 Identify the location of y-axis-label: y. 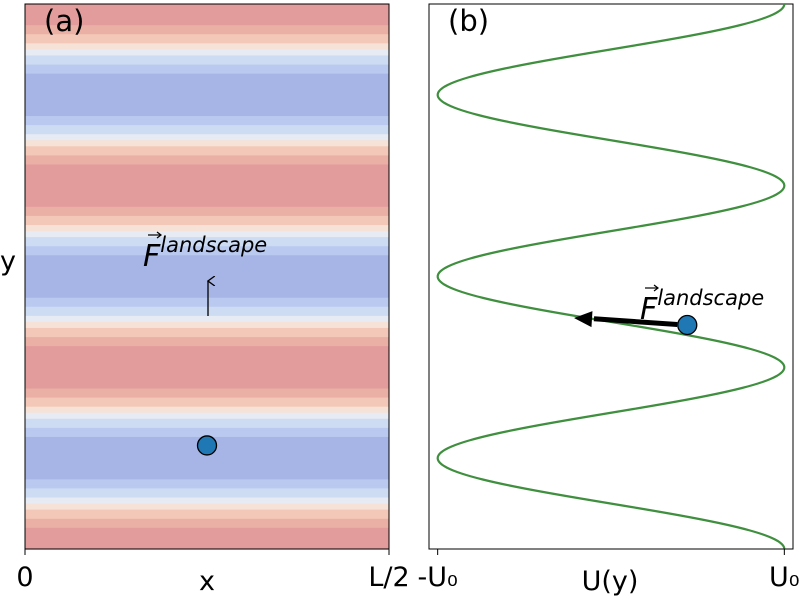
(8, 261).